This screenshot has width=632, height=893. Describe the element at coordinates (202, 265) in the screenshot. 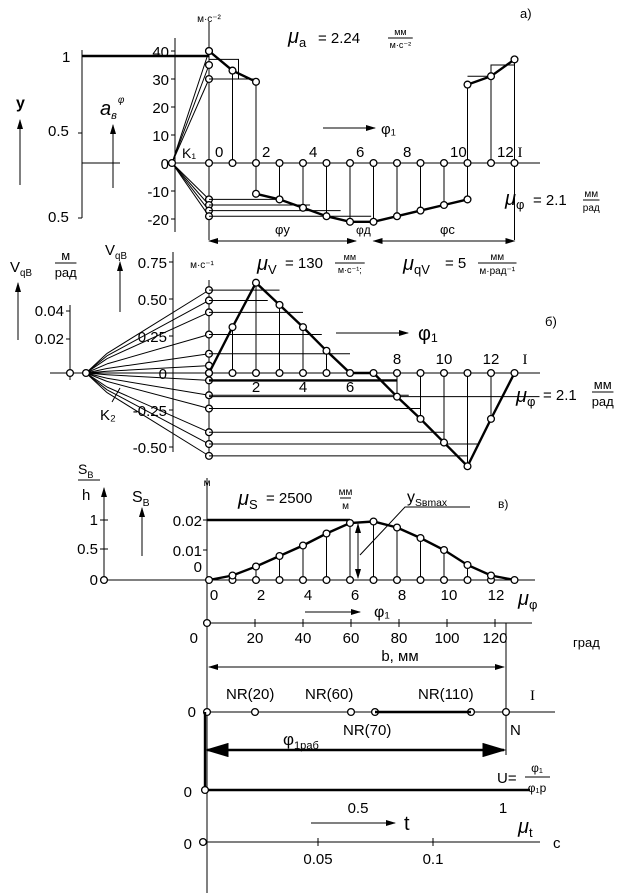

I see `unit-label: м·с⁻¹` at that location.